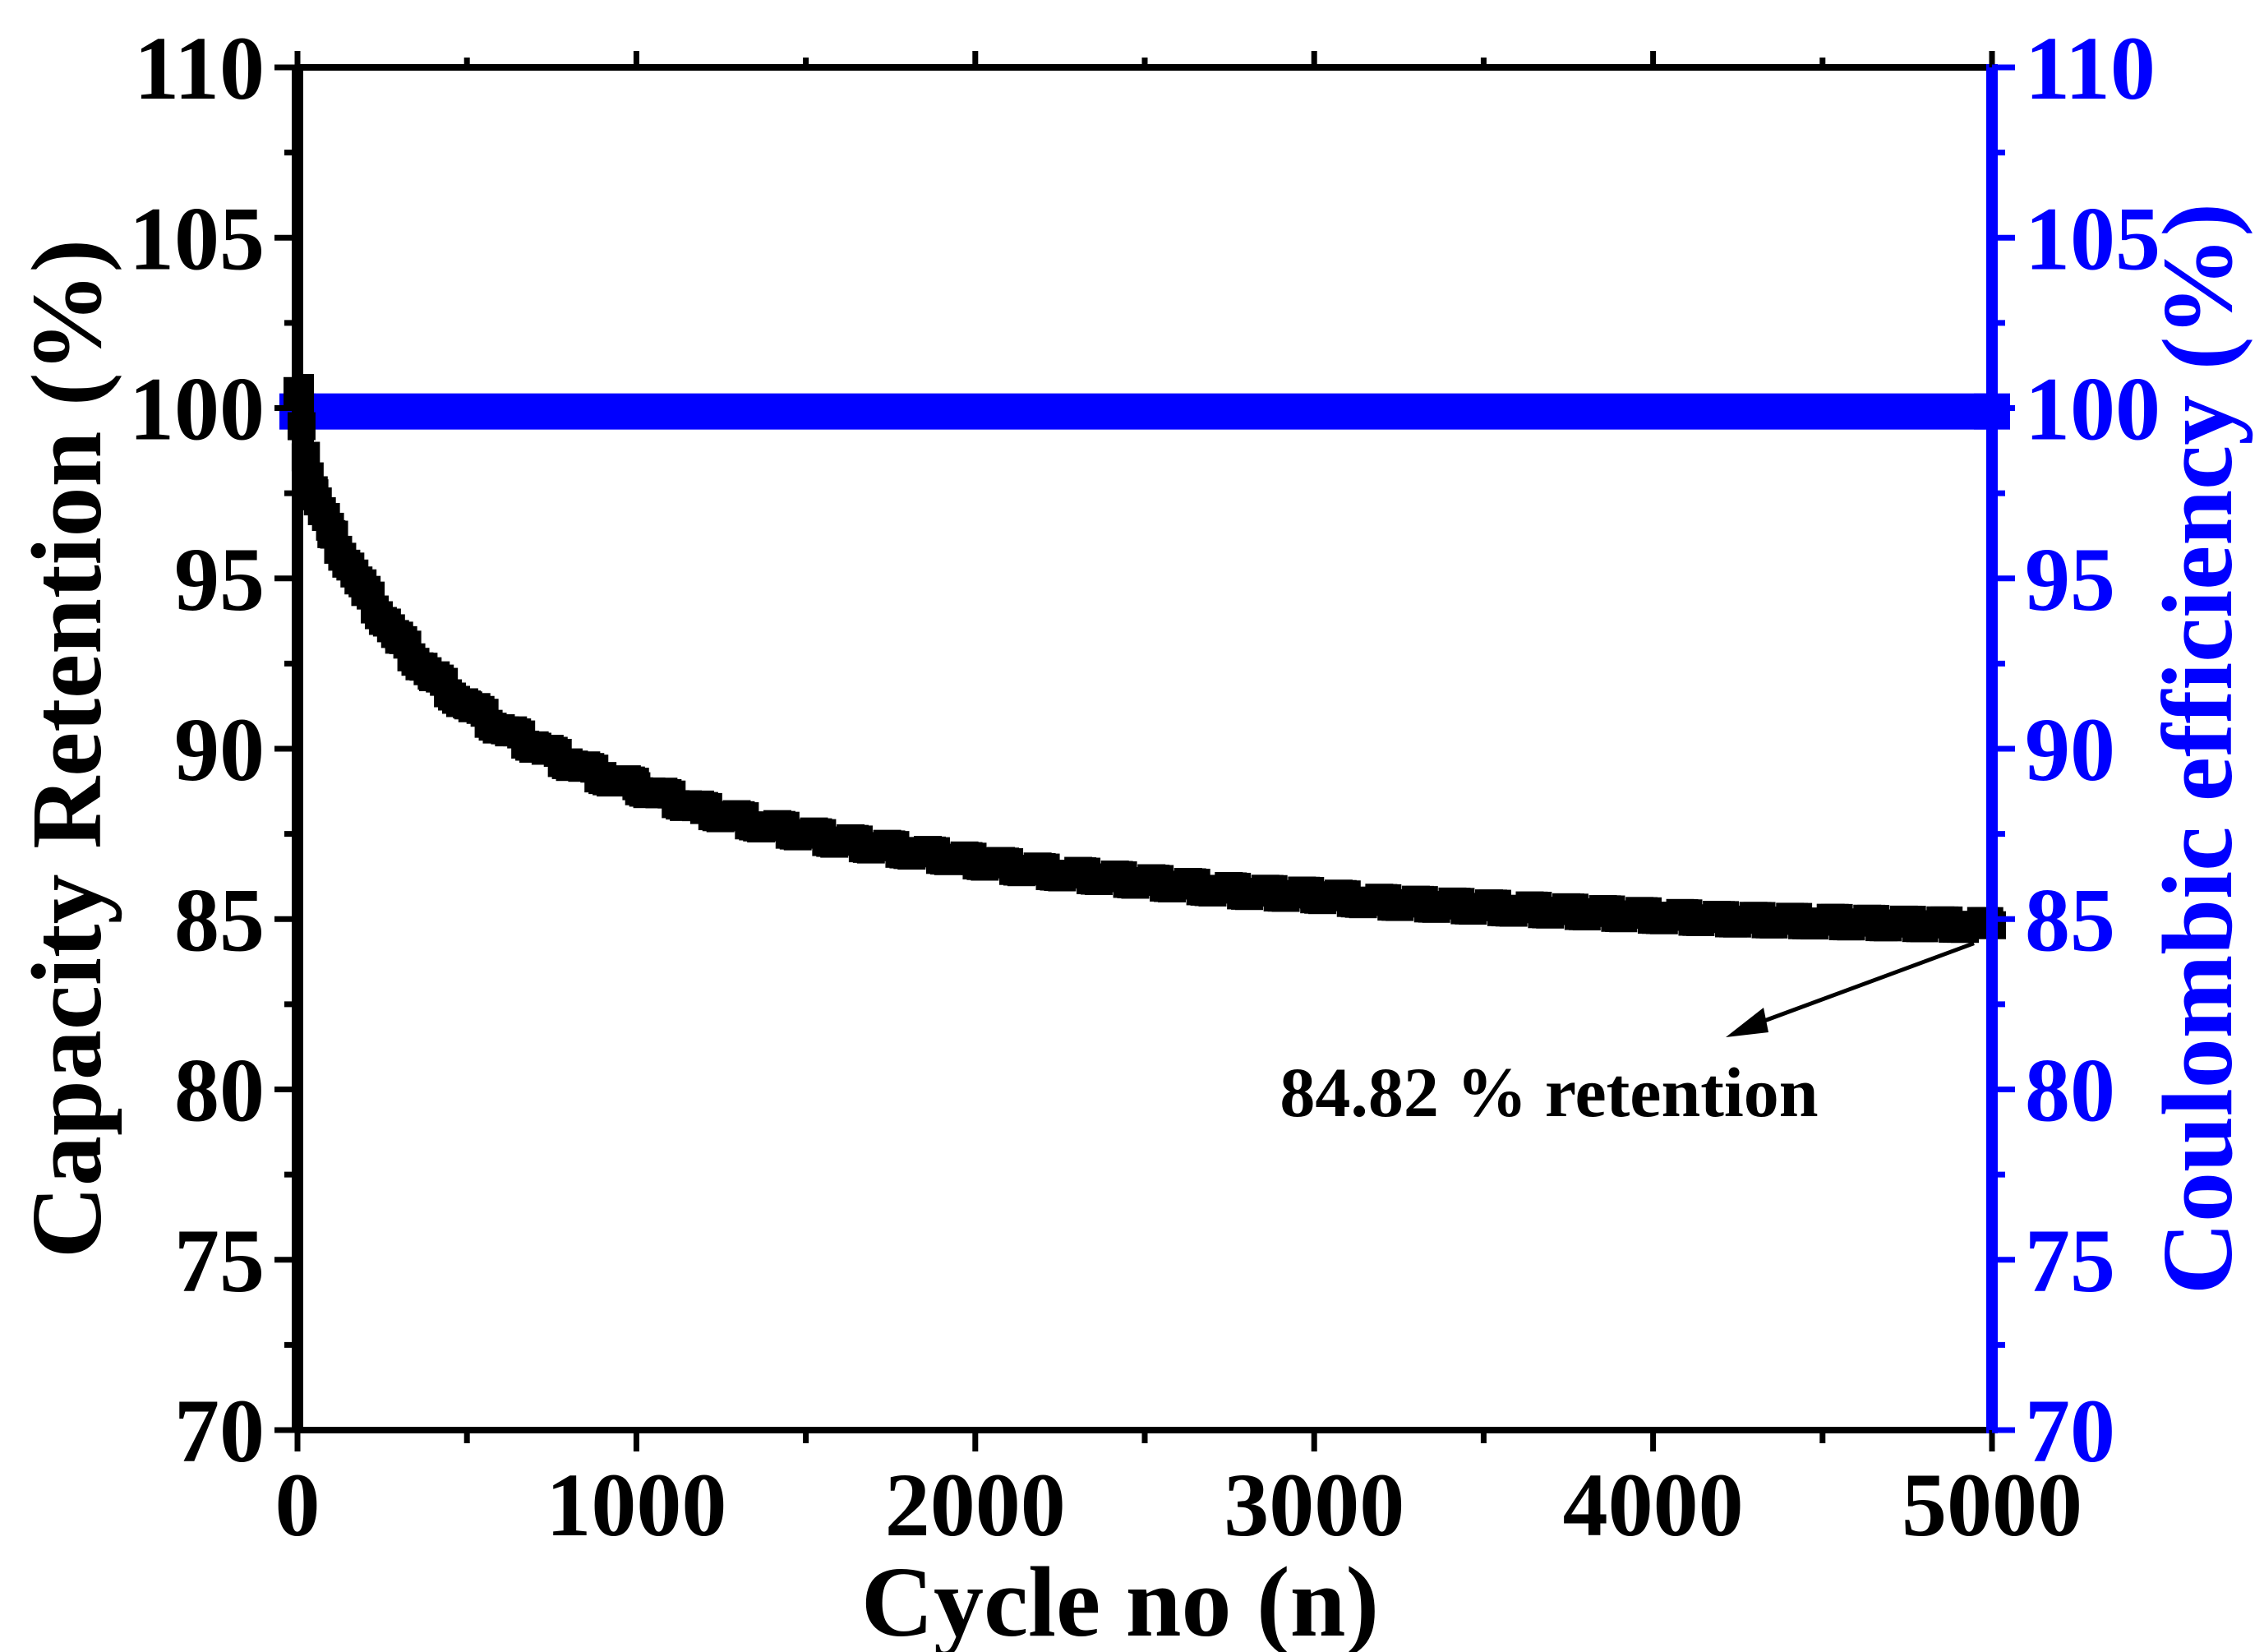 The width and height of the screenshot is (2264, 1652). I want to click on right-y-tick-label: 85, so click(2070, 920).